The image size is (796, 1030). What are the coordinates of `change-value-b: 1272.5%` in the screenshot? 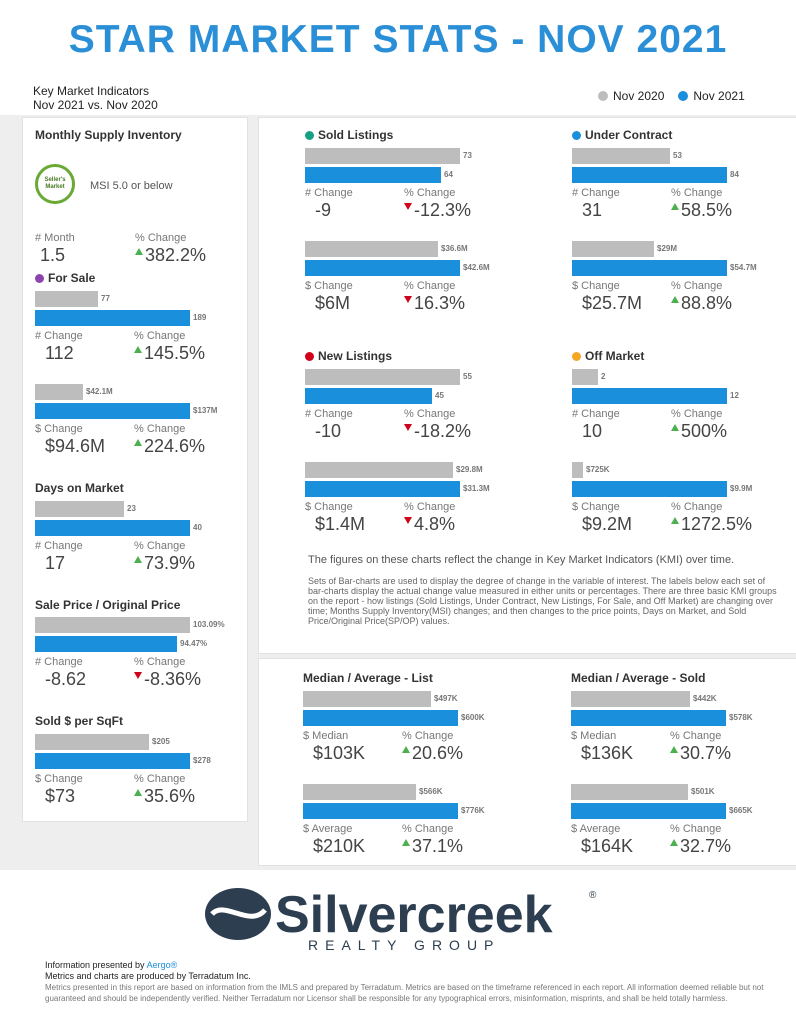 It's located at (711, 524).